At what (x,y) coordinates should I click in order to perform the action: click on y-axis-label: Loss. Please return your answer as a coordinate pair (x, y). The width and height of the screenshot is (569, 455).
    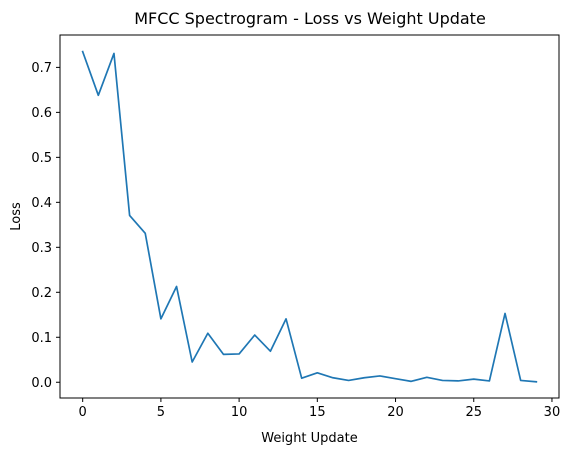
    Looking at the image, I should click on (16, 216).